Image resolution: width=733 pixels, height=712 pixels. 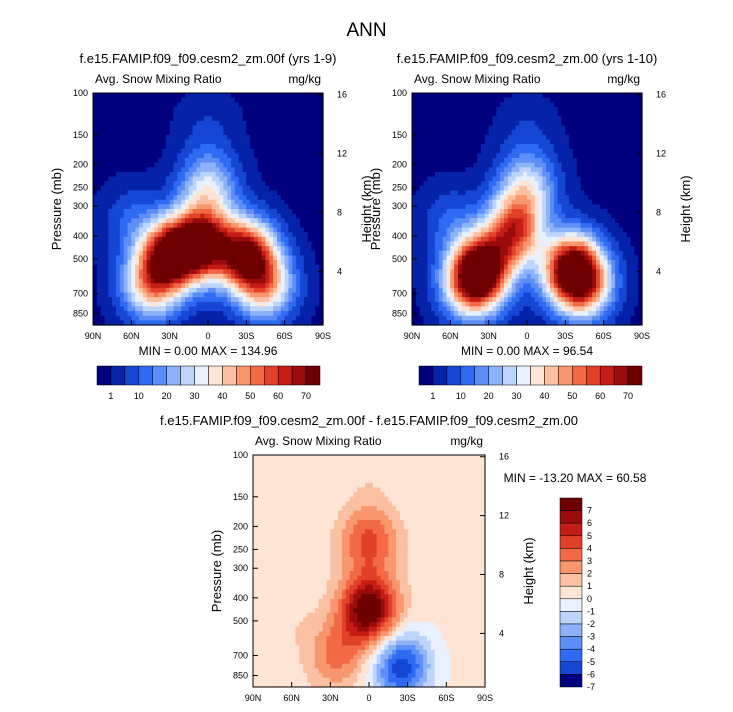 I want to click on height-tick-label: 12, so click(x=342, y=154).